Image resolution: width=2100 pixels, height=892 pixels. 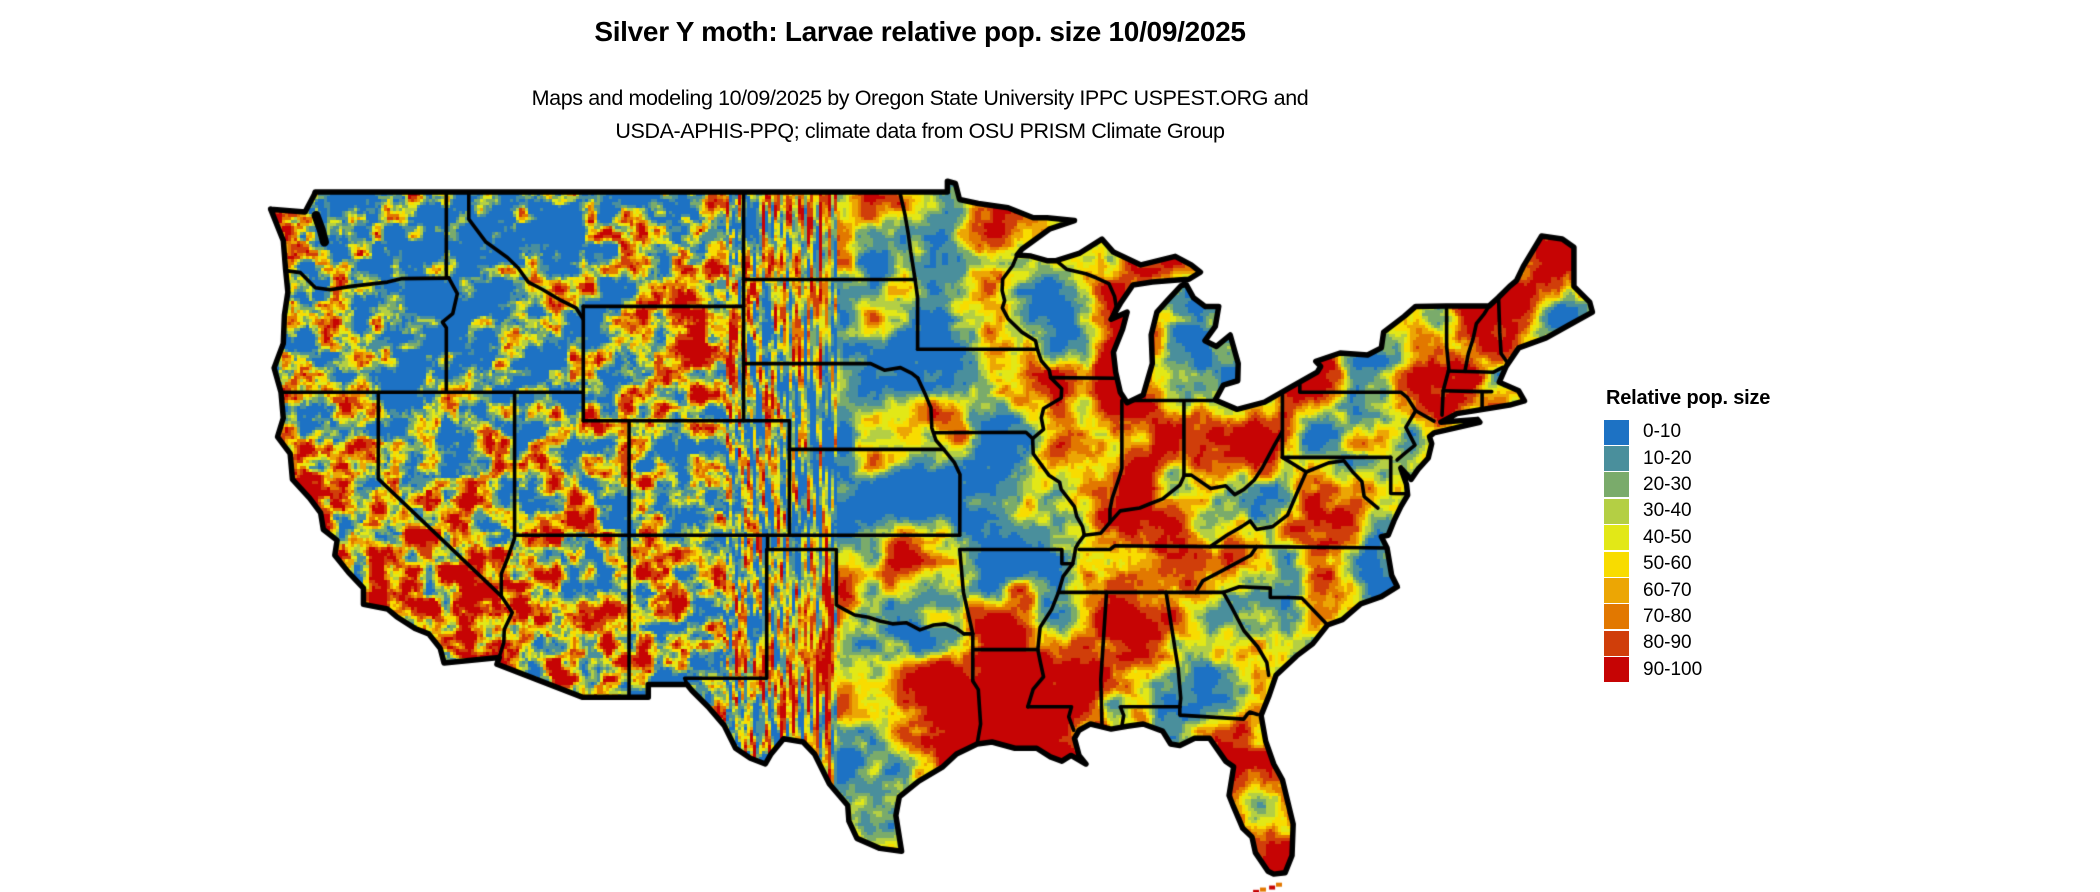 I want to click on legend-label: 80-90, so click(x=1667, y=643).